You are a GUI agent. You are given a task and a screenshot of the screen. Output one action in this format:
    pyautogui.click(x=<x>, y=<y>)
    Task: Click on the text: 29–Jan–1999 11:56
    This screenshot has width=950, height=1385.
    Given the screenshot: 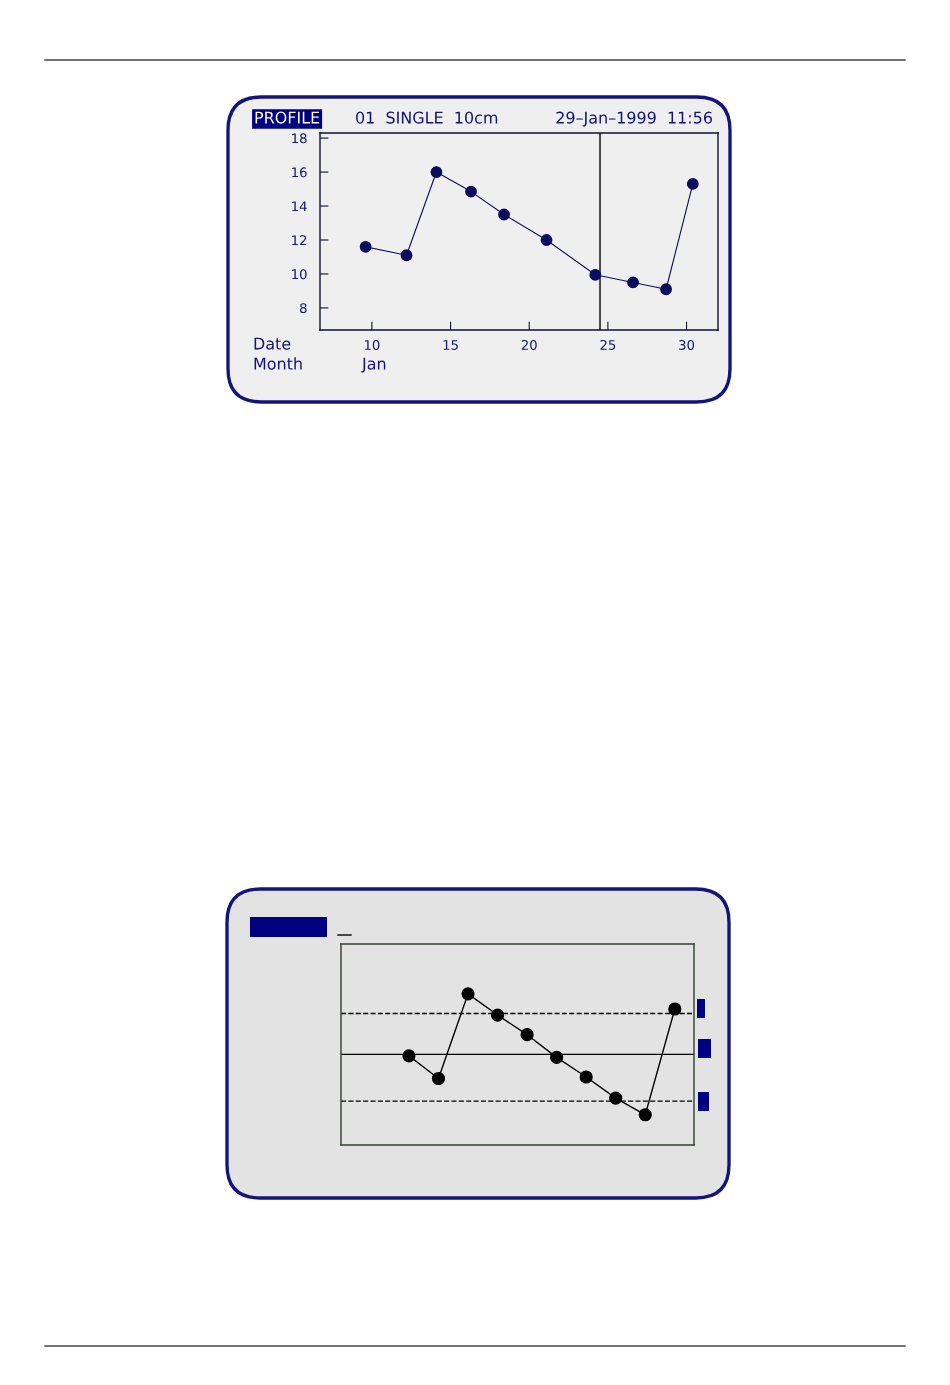 What is the action you would take?
    pyautogui.click(x=634, y=119)
    